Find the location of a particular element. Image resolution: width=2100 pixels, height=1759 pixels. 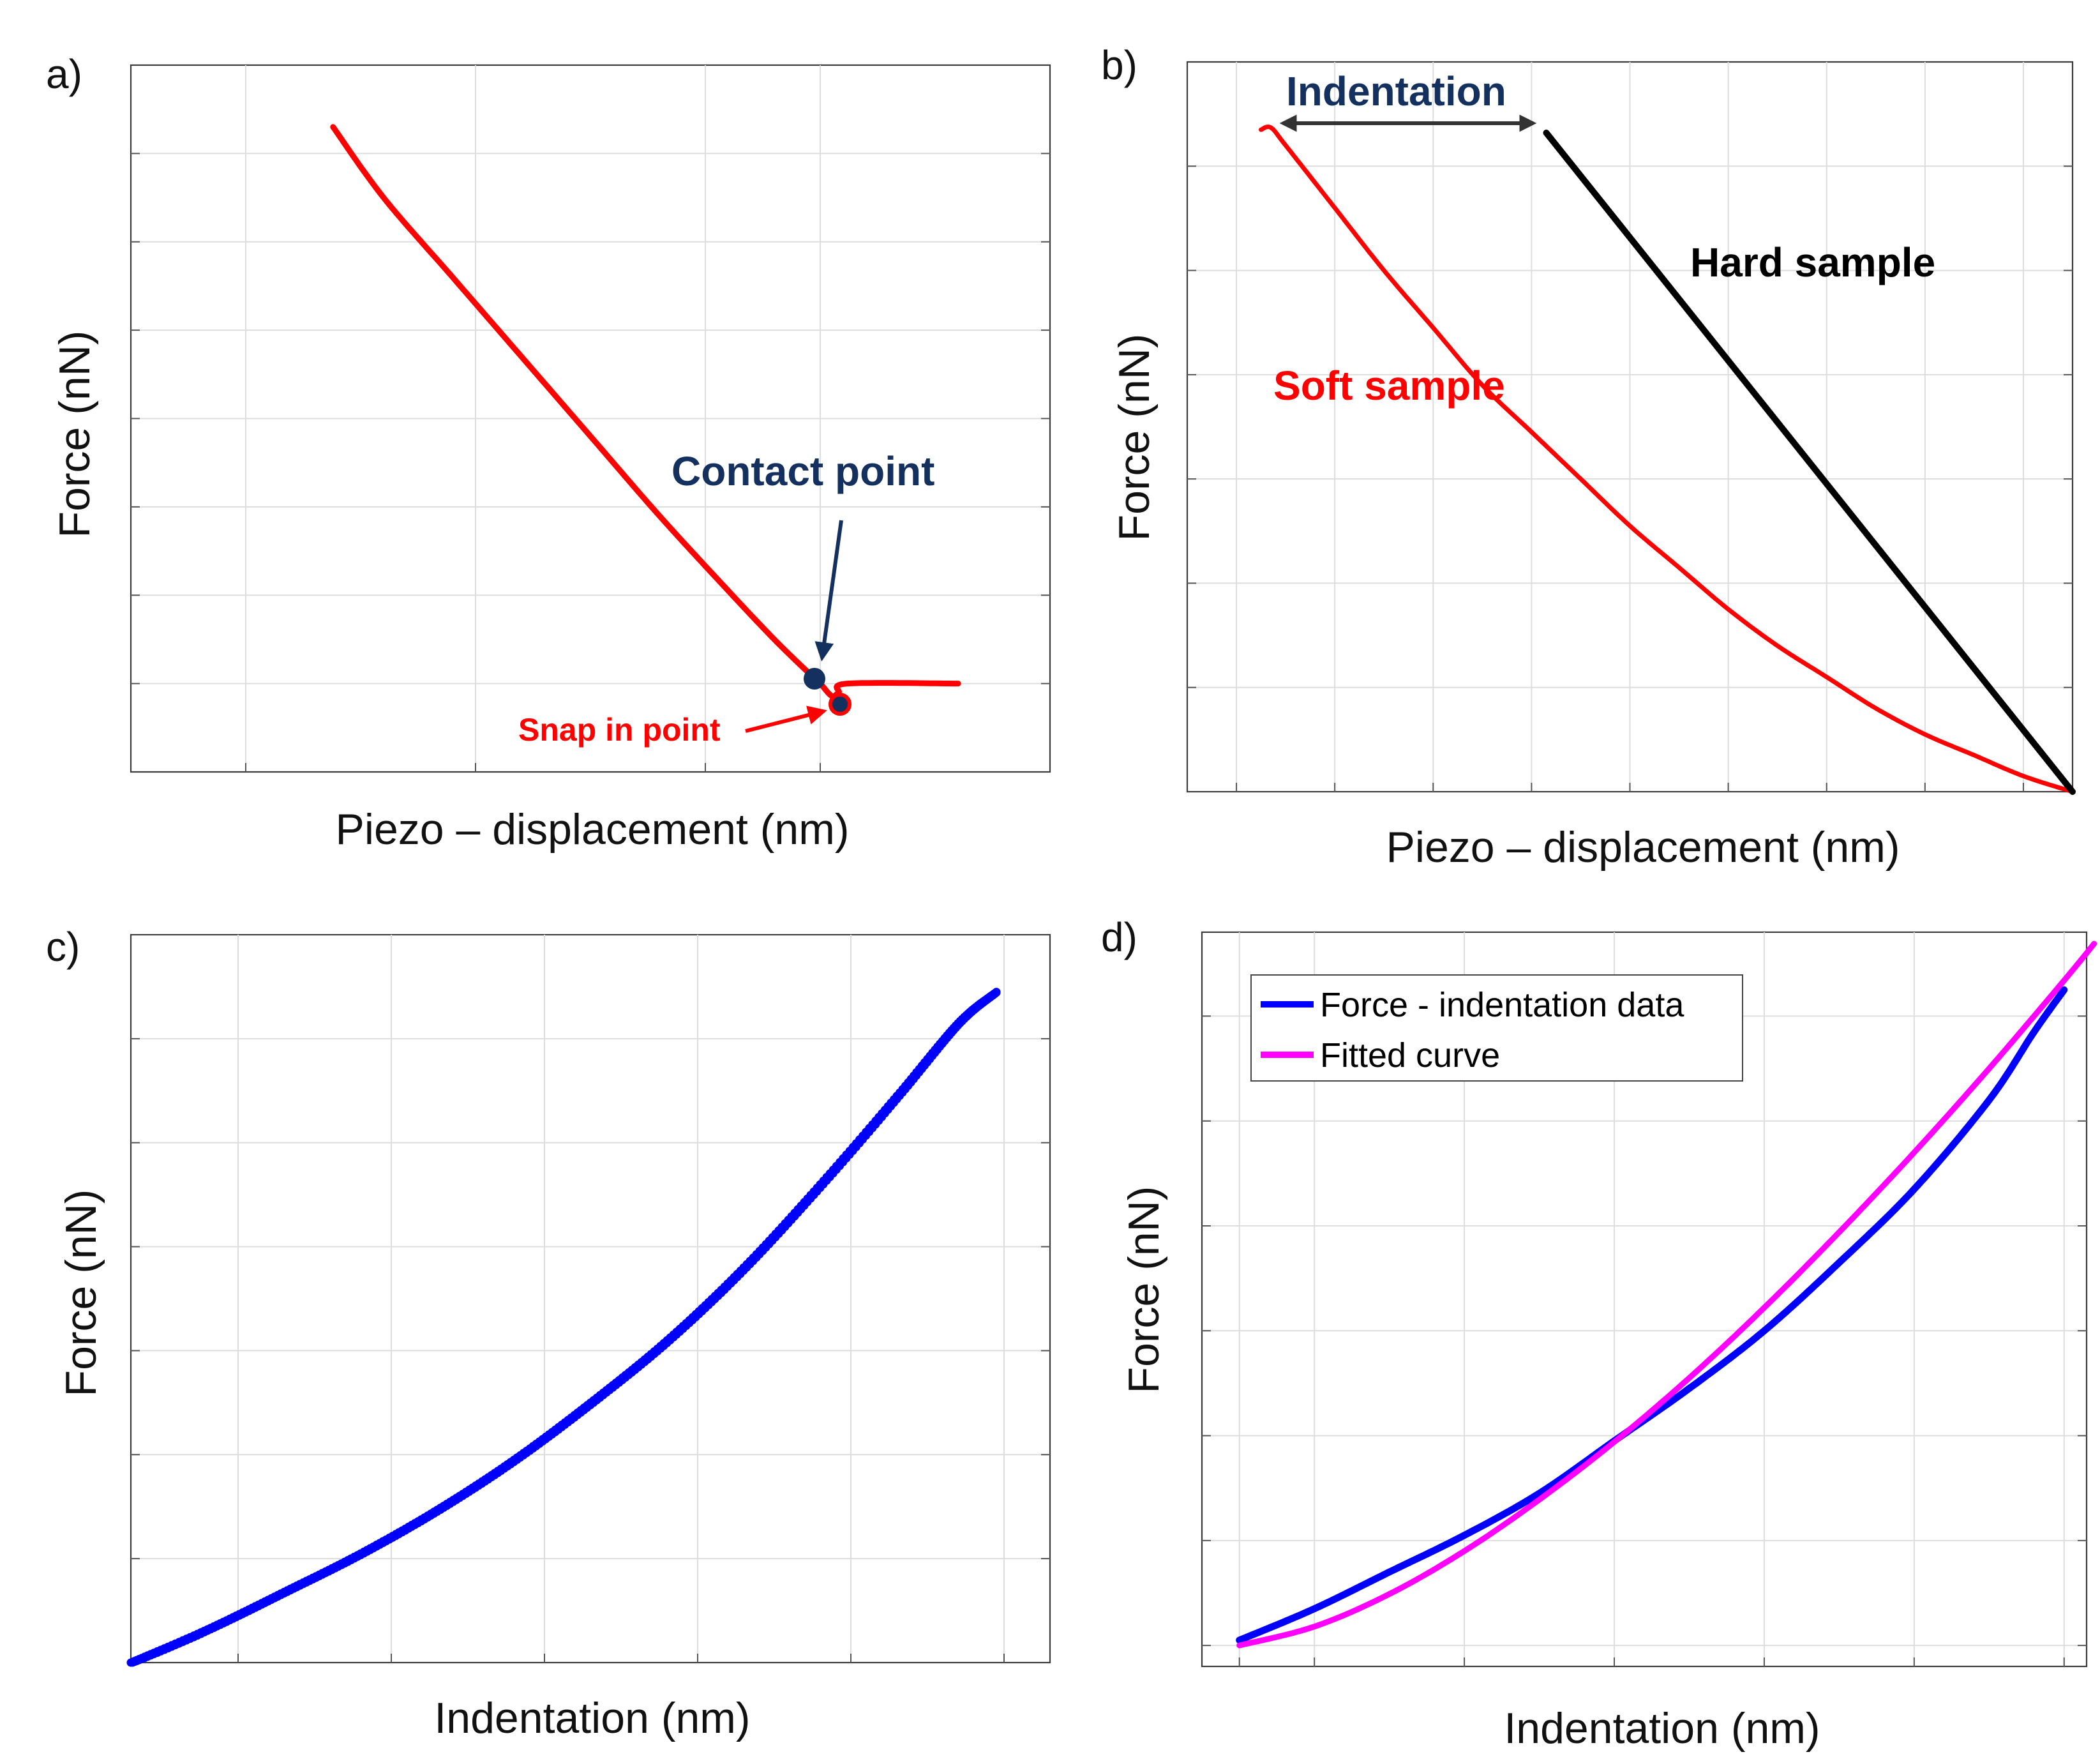

snap-in-point-label: Snap in point is located at coordinates (619, 730).